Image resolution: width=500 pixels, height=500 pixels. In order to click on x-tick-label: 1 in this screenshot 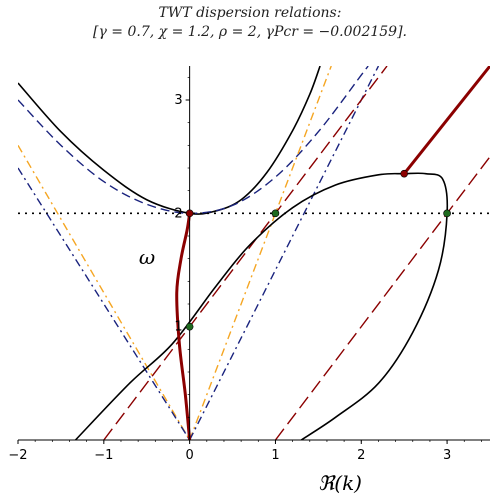, I will do `click(275, 455)`.